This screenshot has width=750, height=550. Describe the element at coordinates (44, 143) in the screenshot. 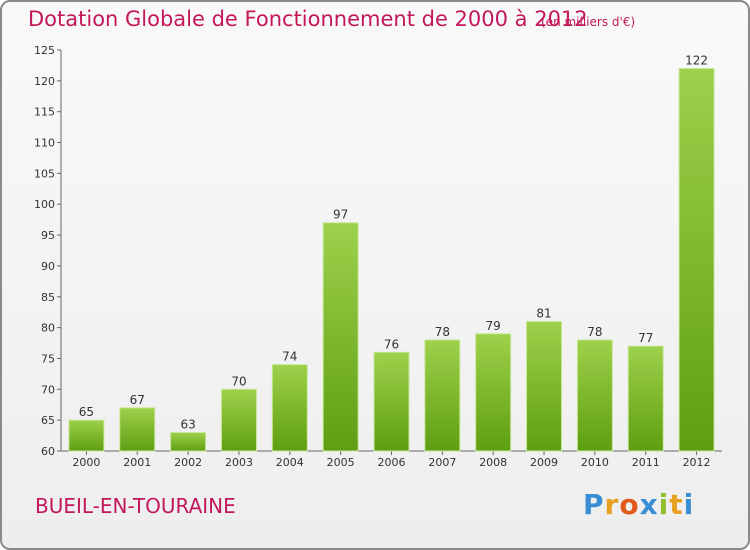

I see `y-tick-label: 110` at that location.